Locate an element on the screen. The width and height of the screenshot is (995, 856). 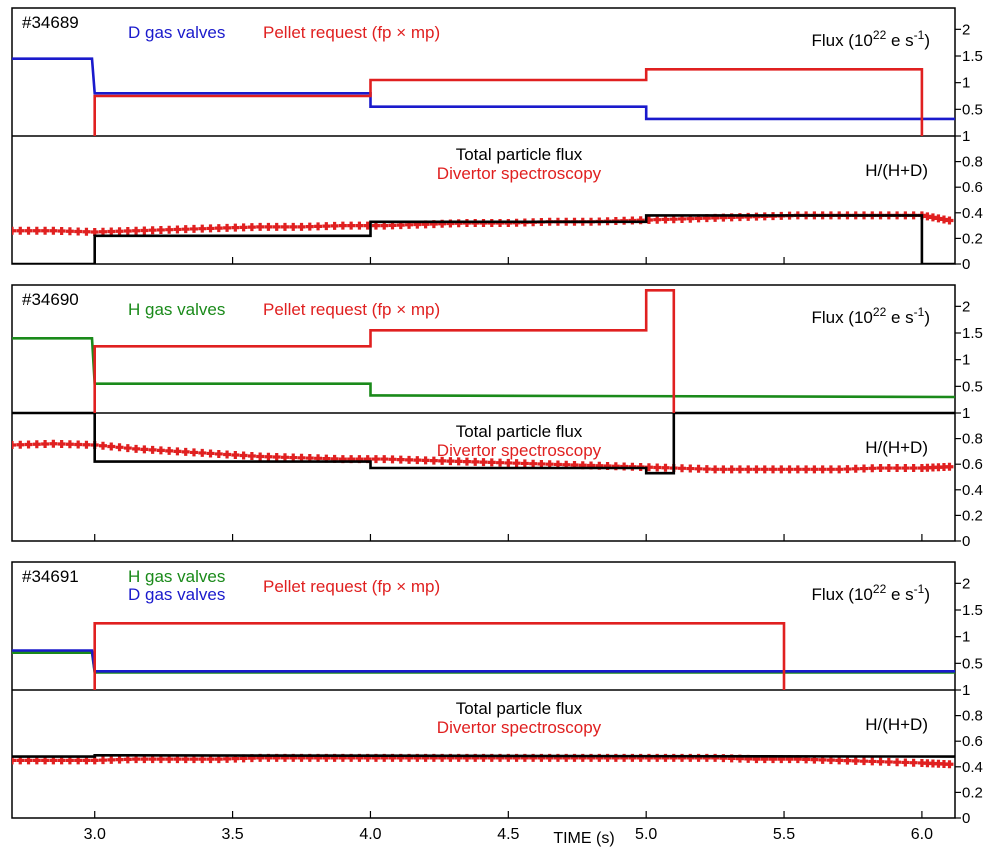
x-tick-label: 5.0 is located at coordinates (646, 834).